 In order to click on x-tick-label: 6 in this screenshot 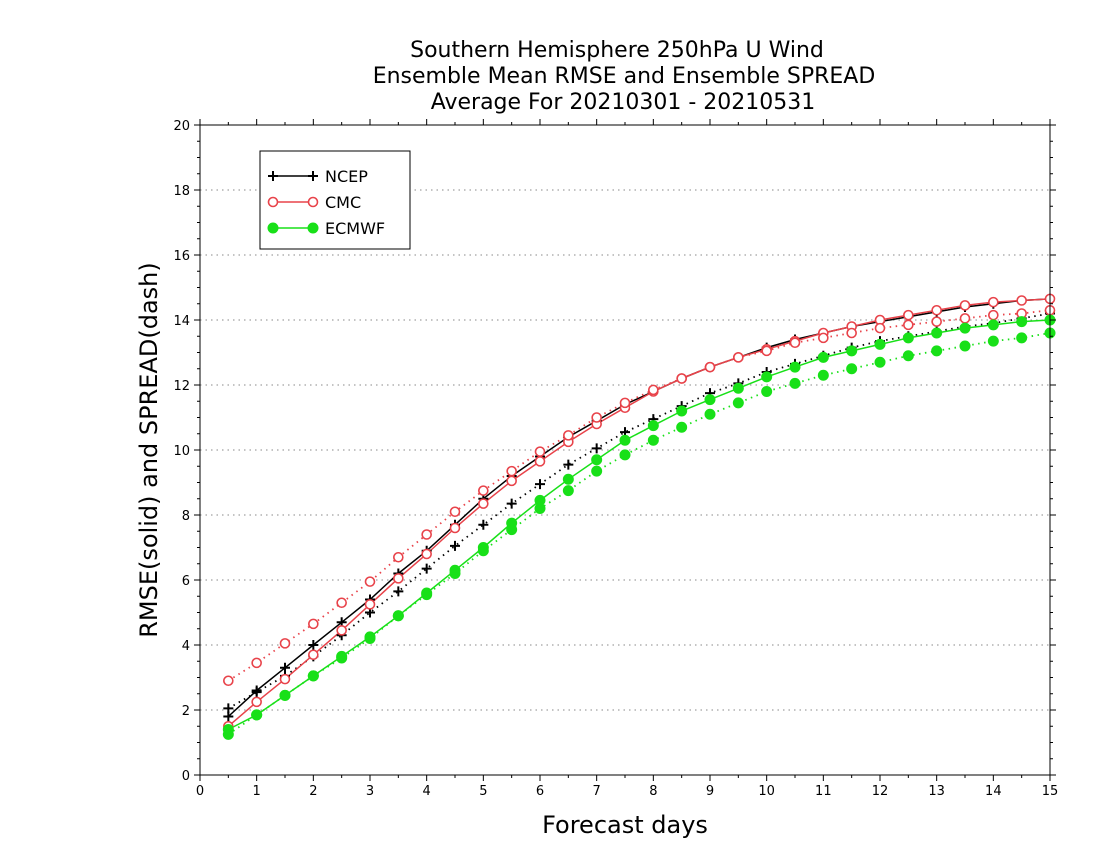, I will do `click(540, 791)`.